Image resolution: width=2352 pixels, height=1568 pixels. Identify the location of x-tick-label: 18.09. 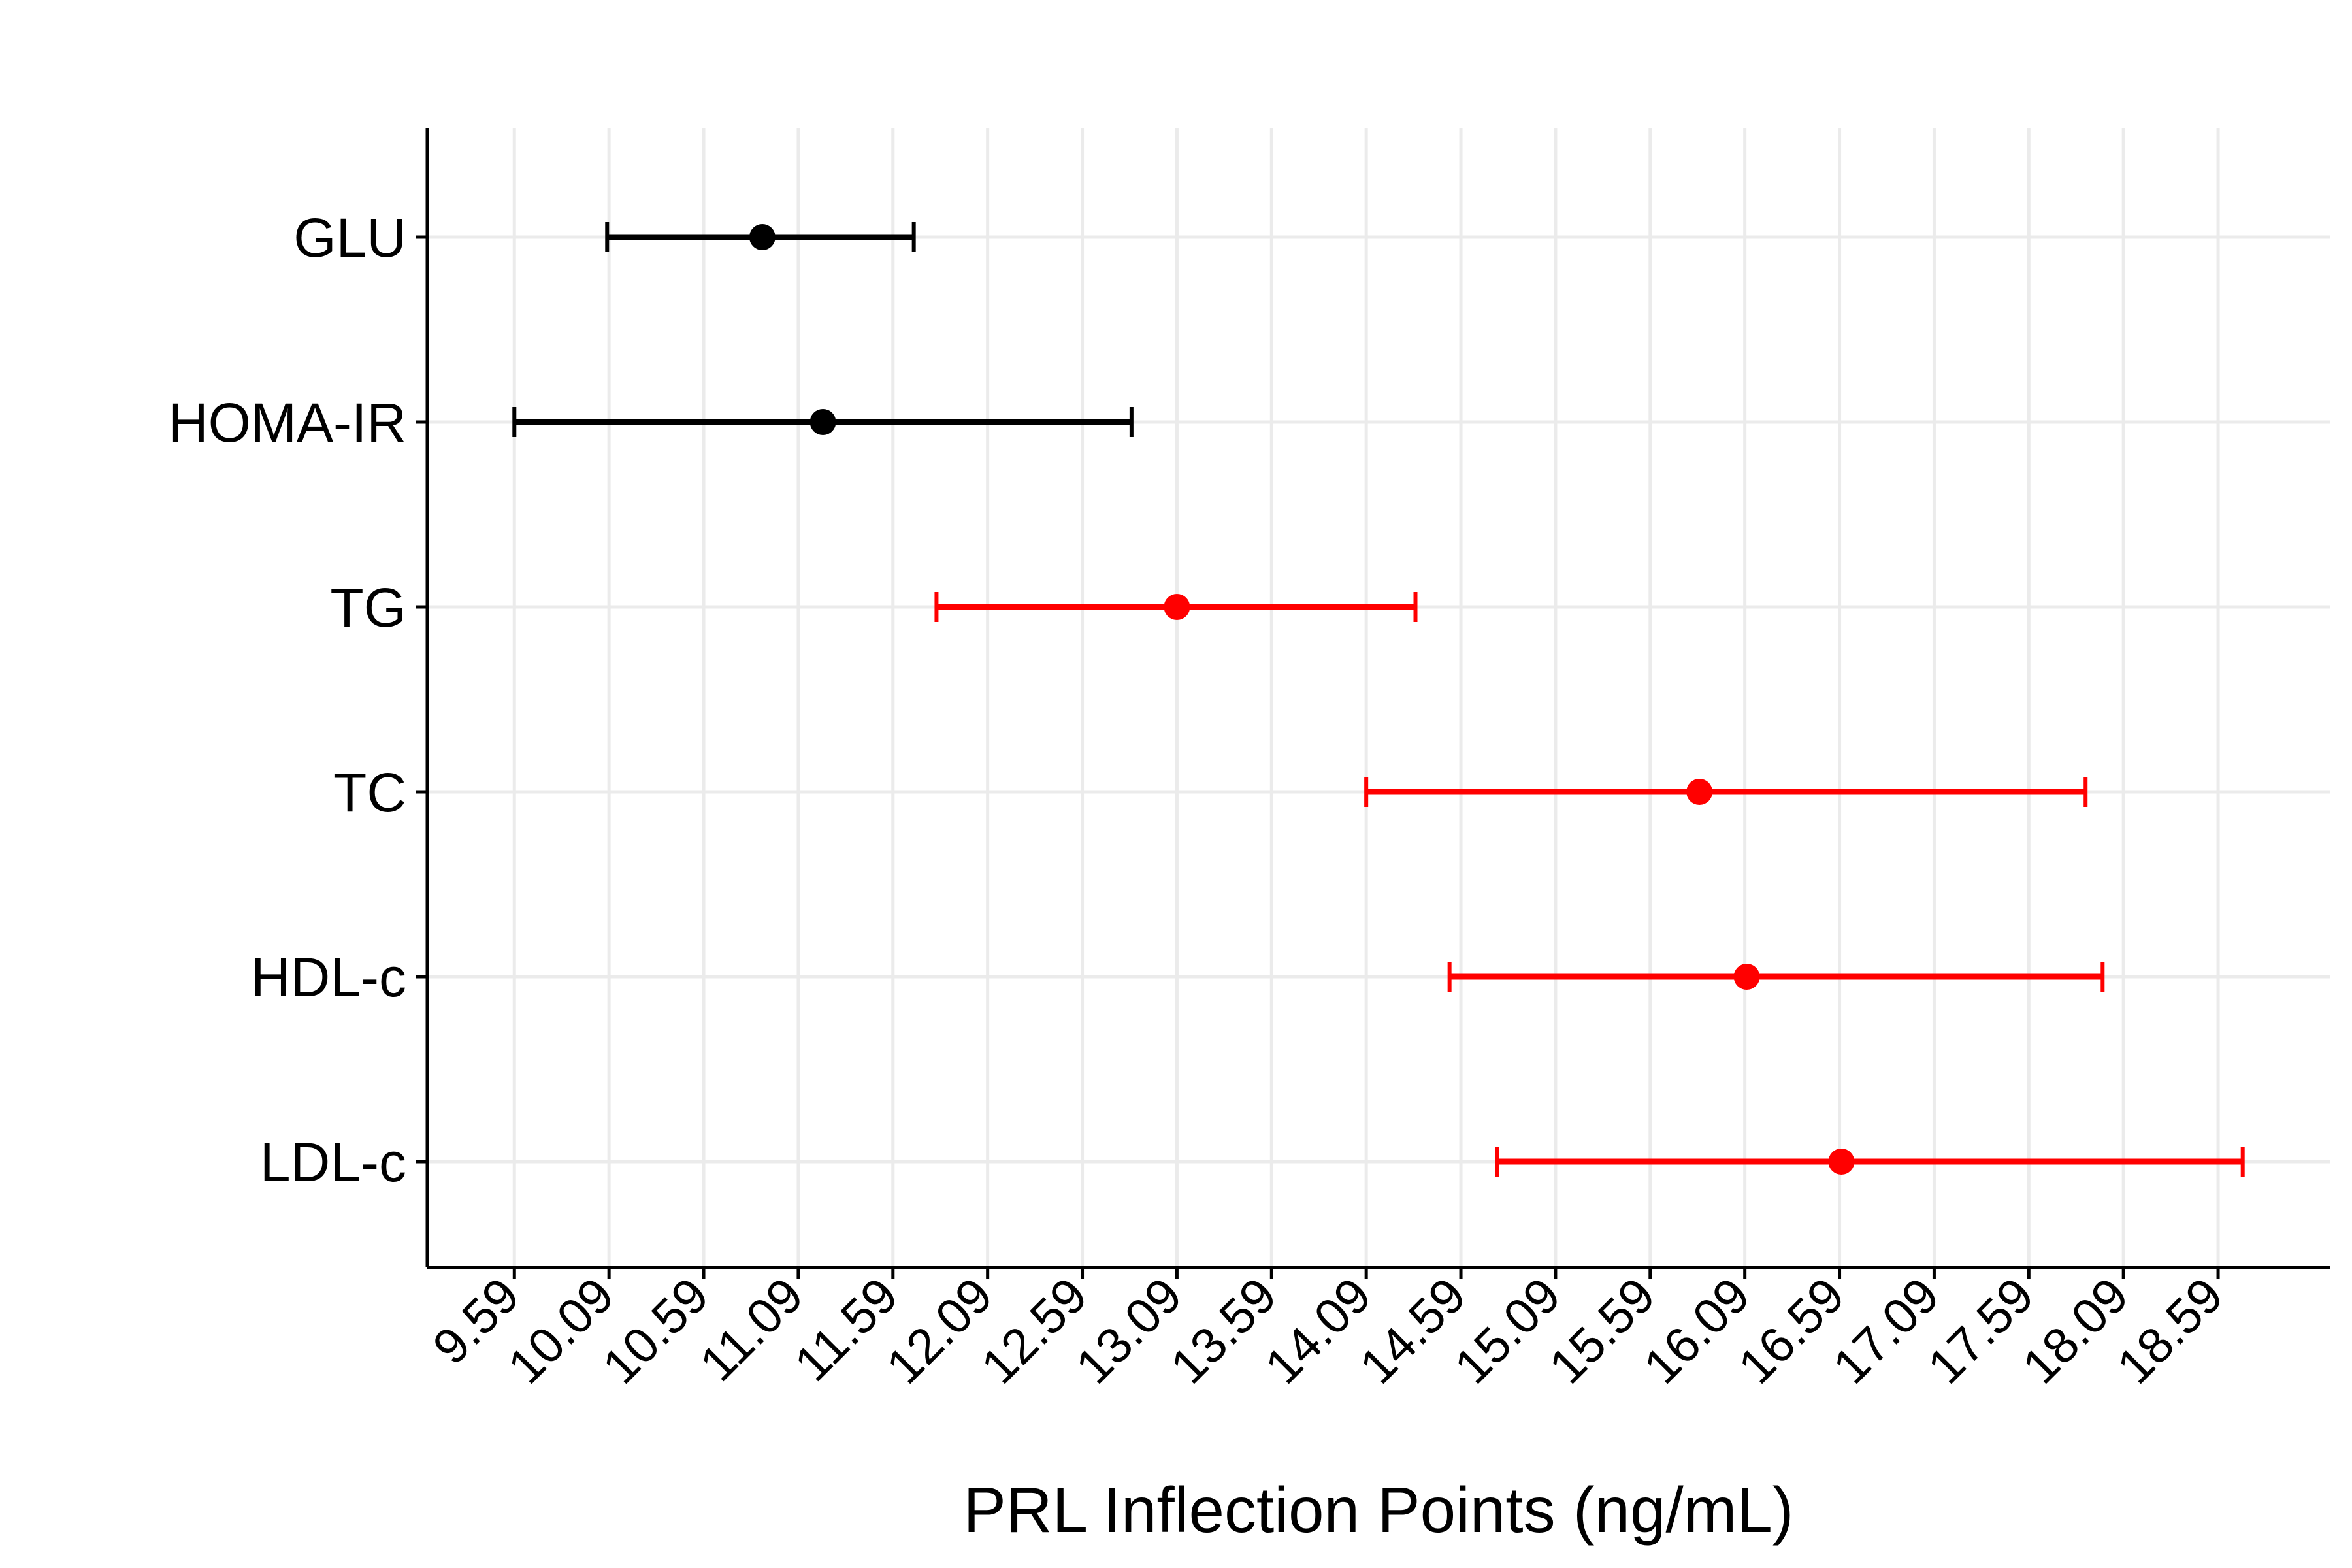
(2076, 1331).